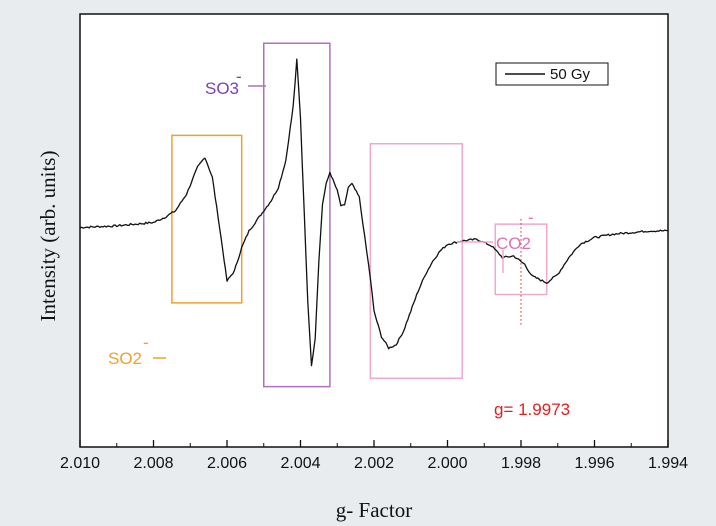 Image resolution: width=716 pixels, height=526 pixels. I want to click on so2-superscript: -, so click(146, 342).